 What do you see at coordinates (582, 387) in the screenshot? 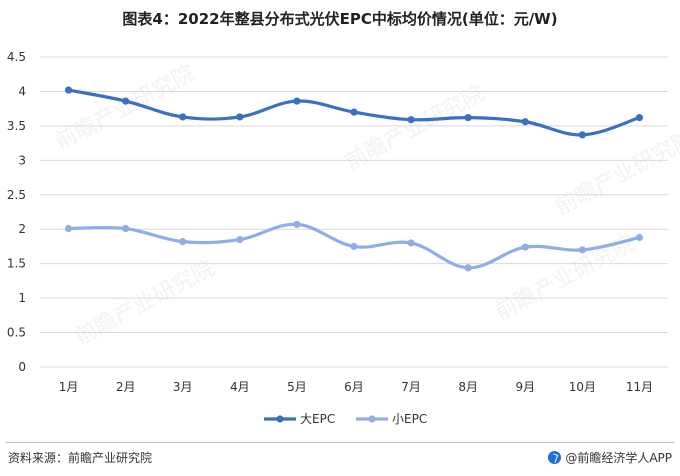
I see `x-tick-label: 10月` at bounding box center [582, 387].